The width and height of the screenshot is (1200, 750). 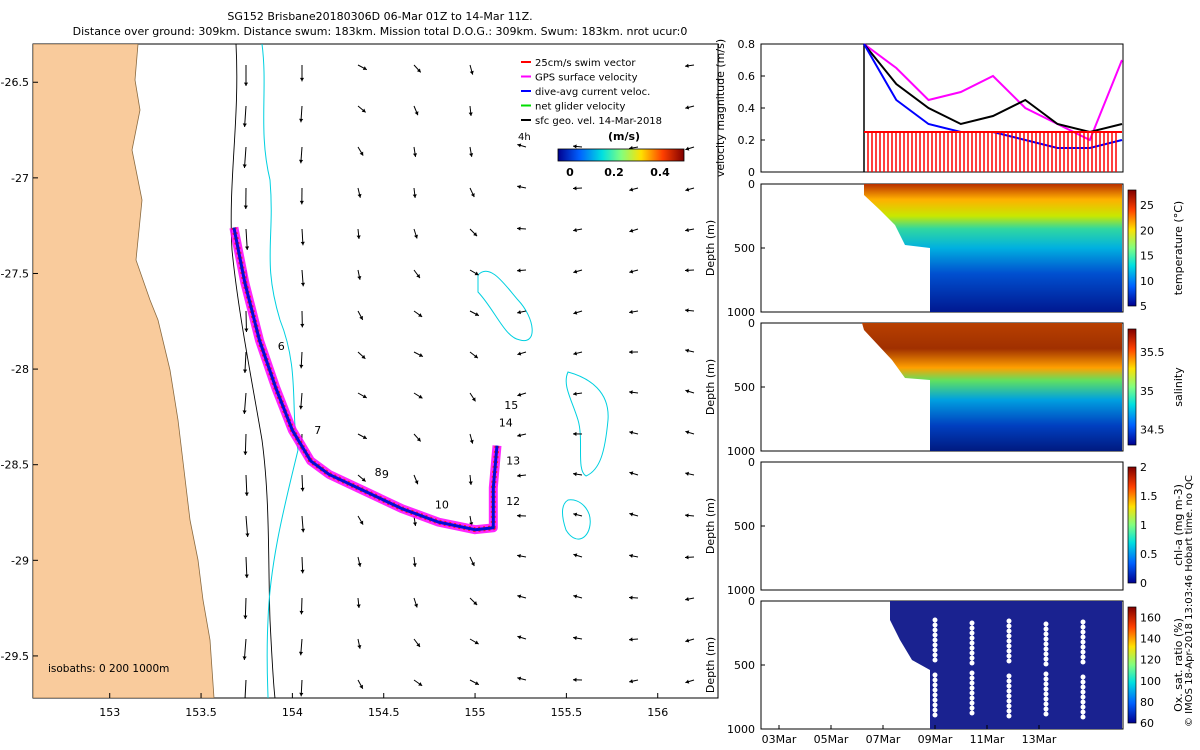 I want to click on colorbar-unit: (m/s), so click(x=624, y=136).